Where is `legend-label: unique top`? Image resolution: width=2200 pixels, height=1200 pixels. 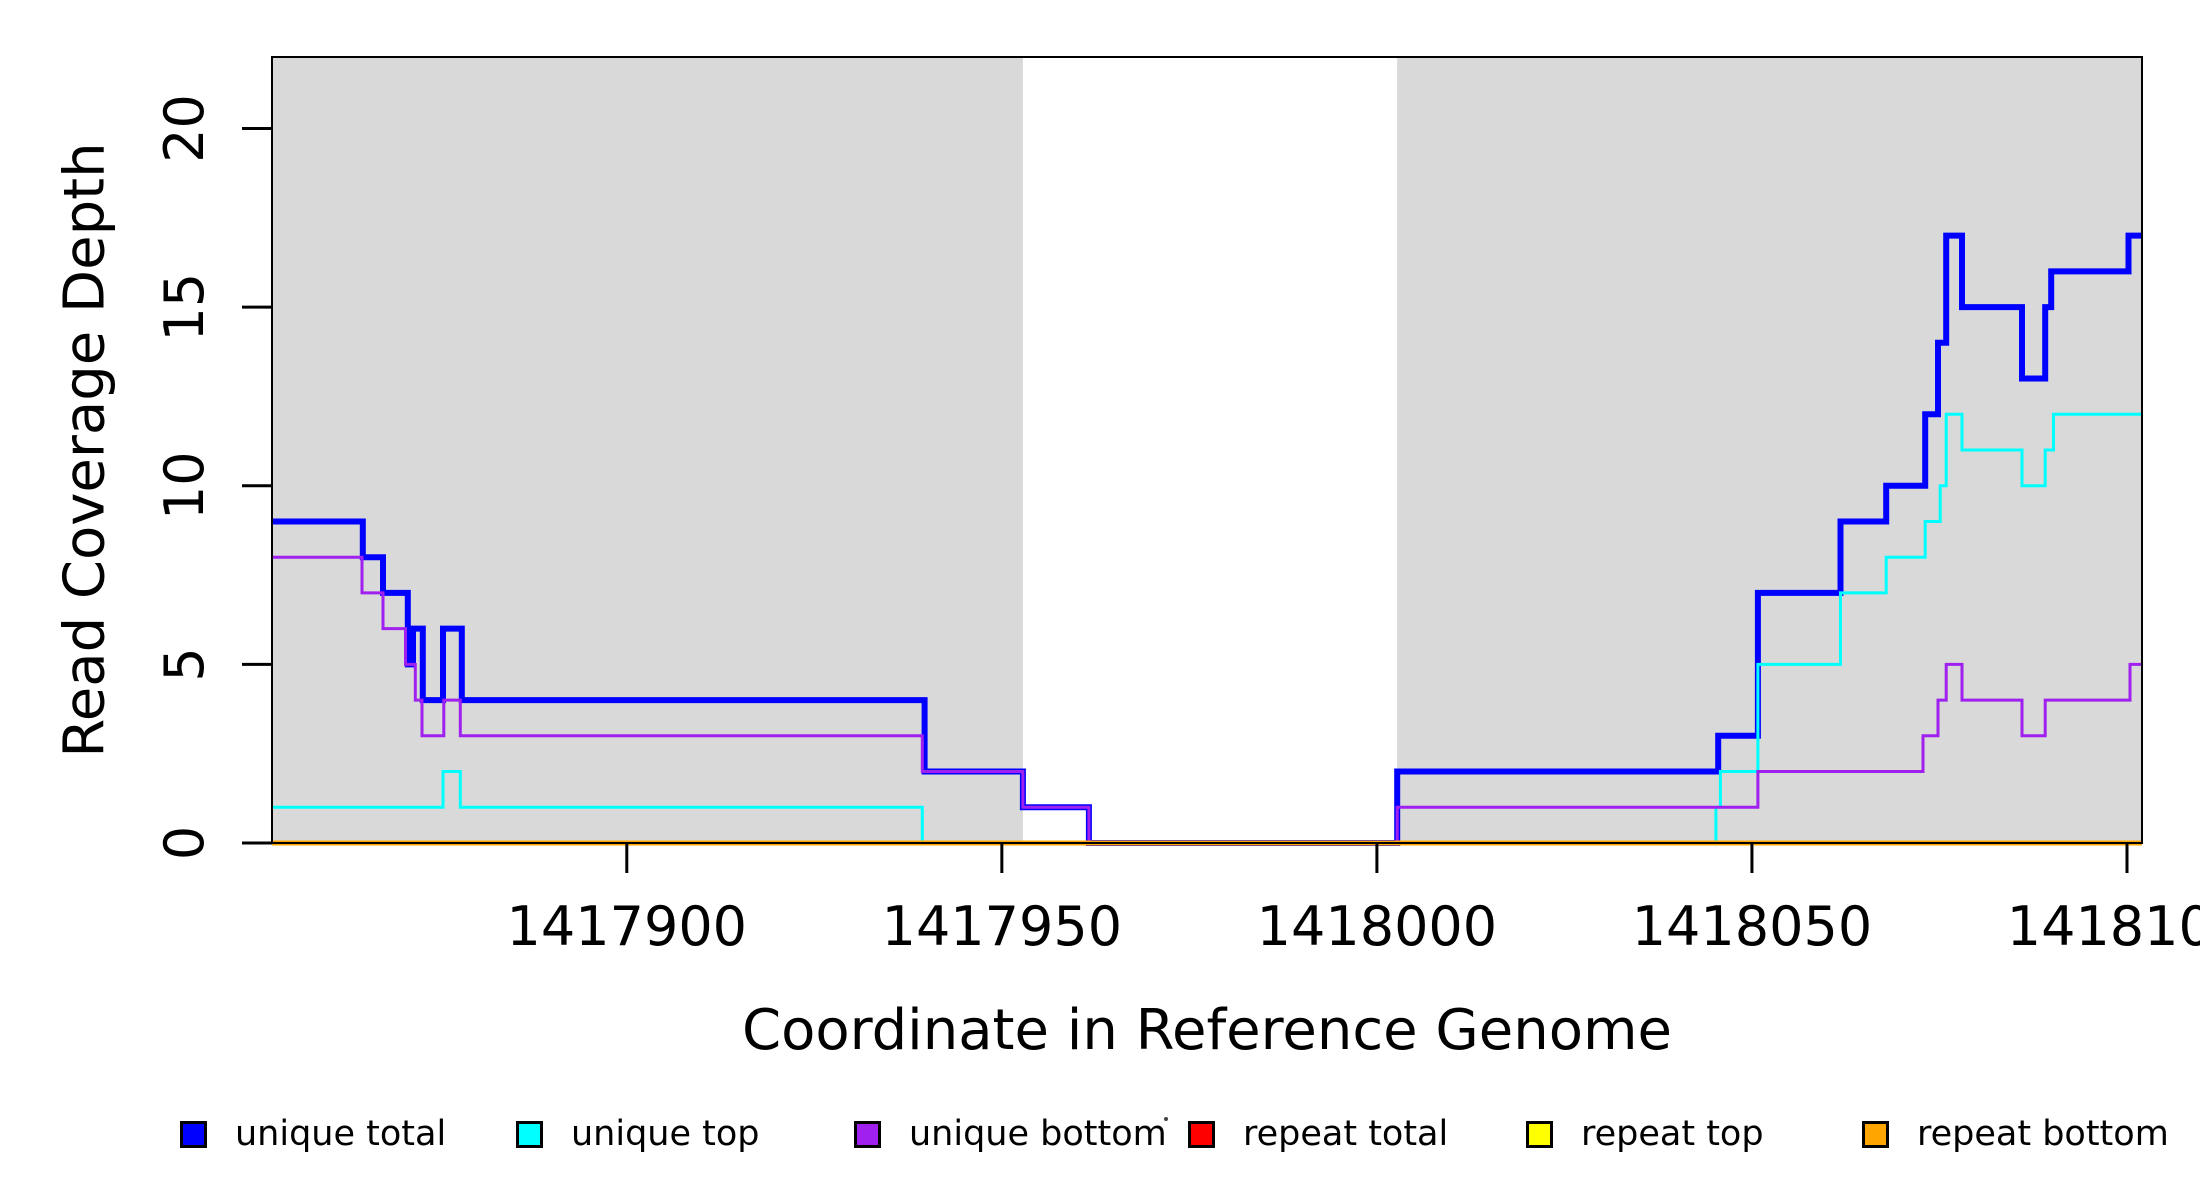 legend-label: unique top is located at coordinates (665, 1134).